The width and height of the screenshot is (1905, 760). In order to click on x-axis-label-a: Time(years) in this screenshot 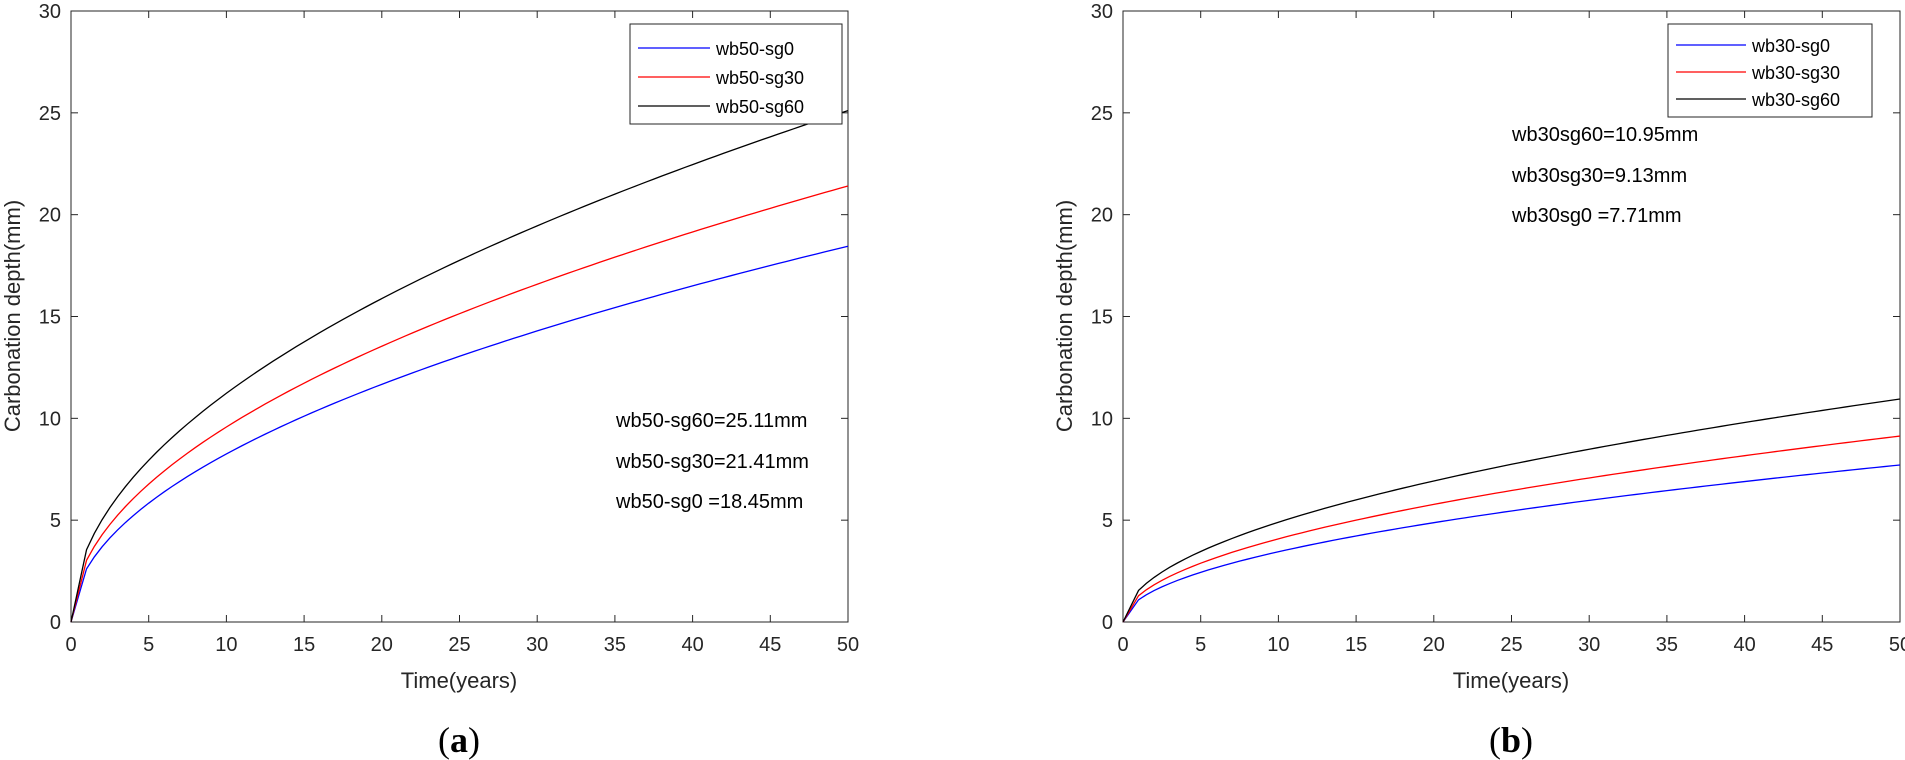, I will do `click(459, 680)`.